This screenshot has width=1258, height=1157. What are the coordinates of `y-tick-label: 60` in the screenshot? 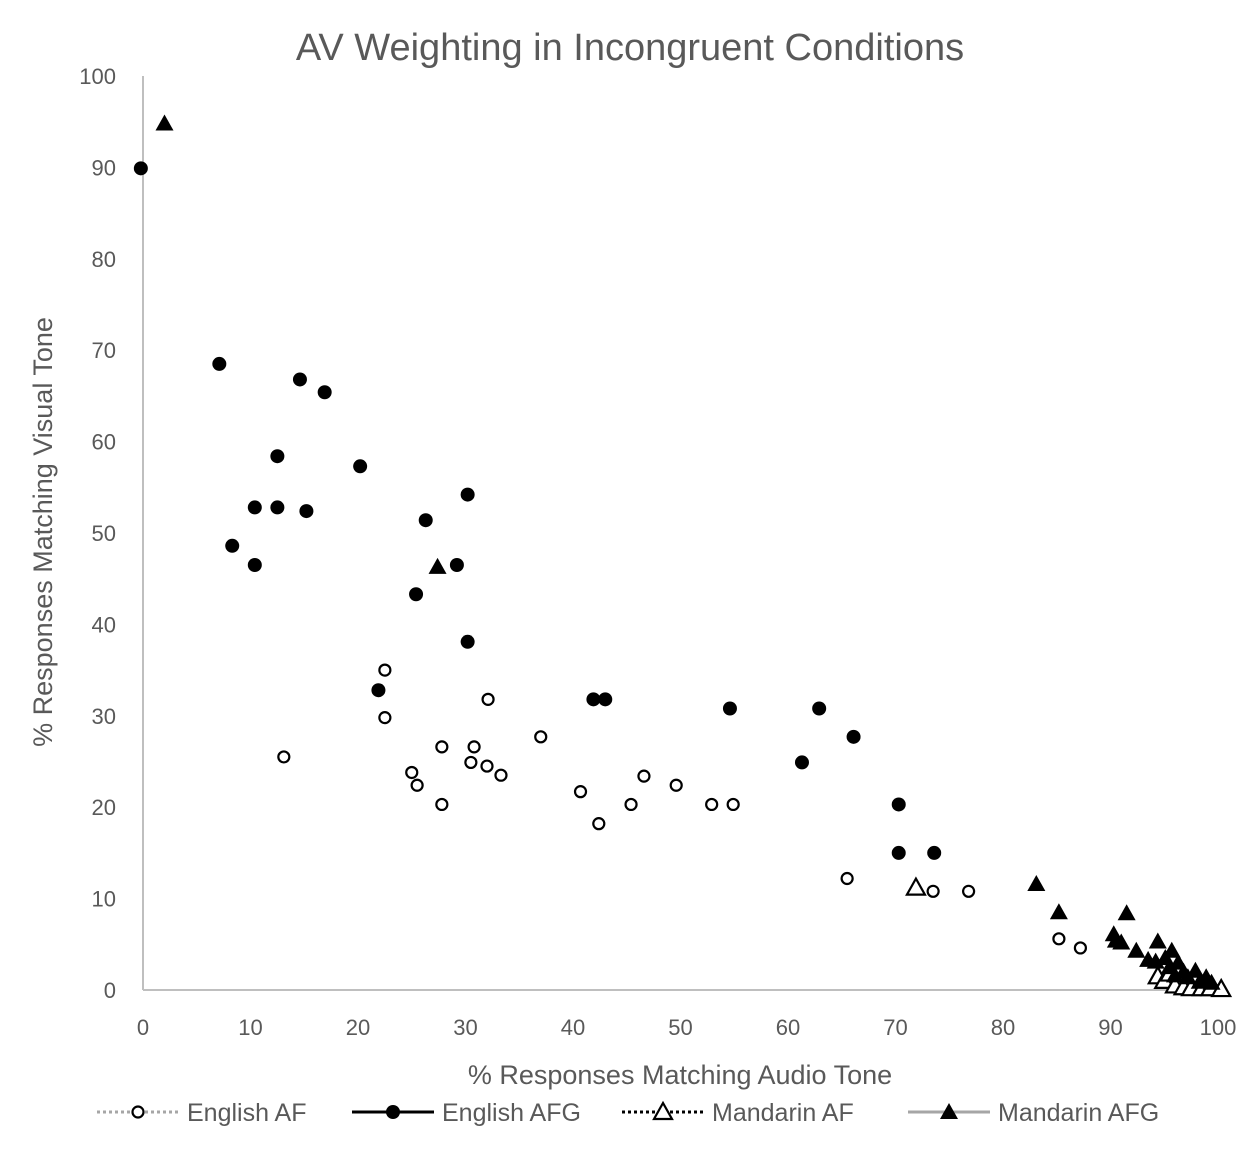 It's located at (104, 442).